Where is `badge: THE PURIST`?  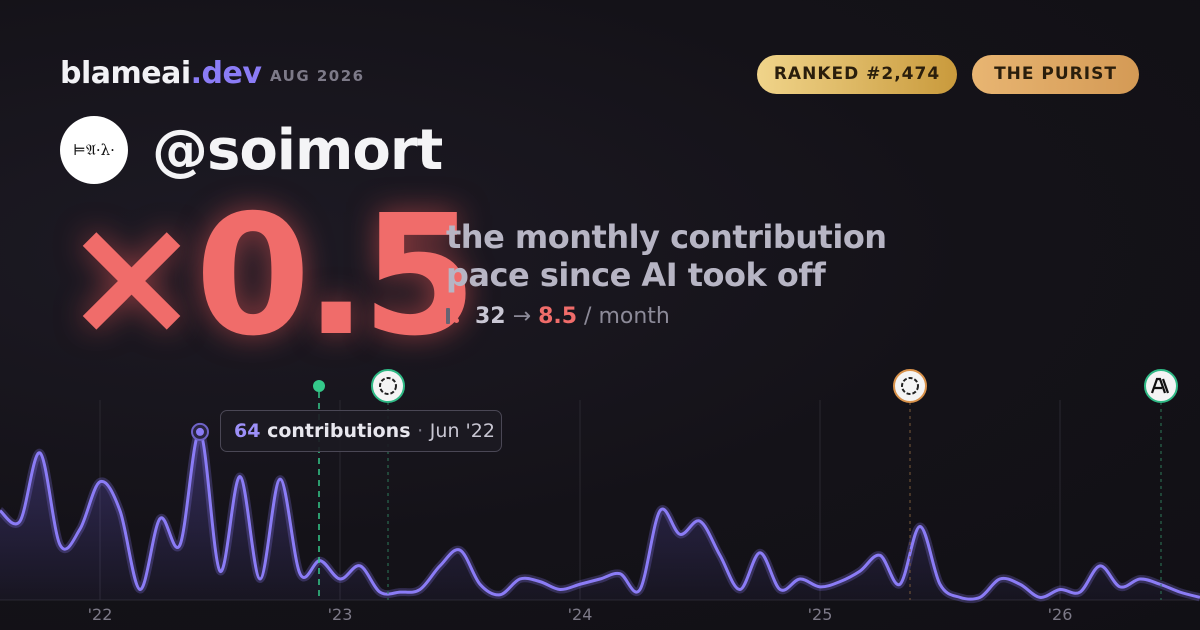 badge: THE PURIST is located at coordinates (1055, 74).